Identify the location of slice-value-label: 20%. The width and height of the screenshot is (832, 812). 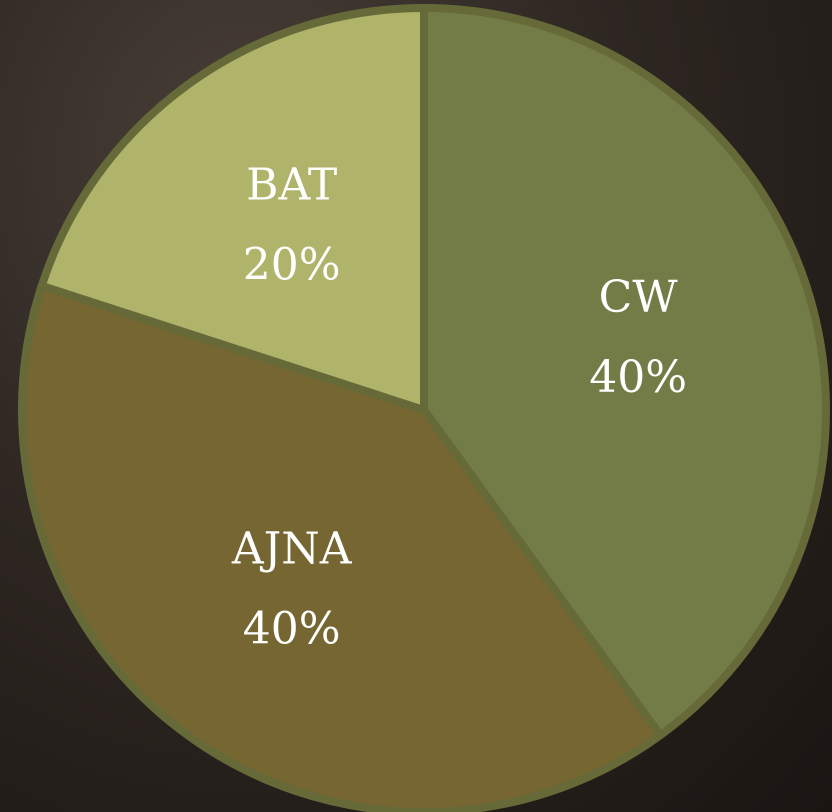
(292, 264).